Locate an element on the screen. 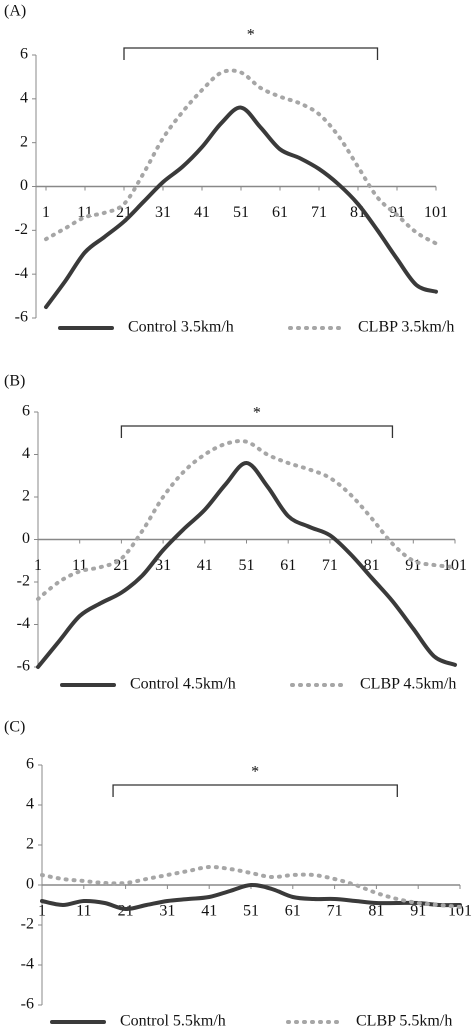 This screenshot has width=474, height=1029. panel-label: (A) is located at coordinates (15, 11).